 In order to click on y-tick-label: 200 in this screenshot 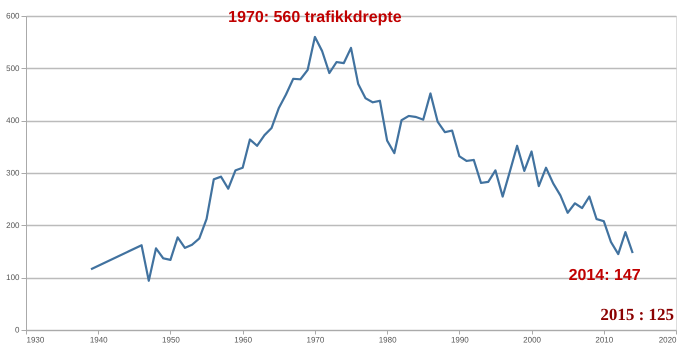, I will do `click(13, 225)`.